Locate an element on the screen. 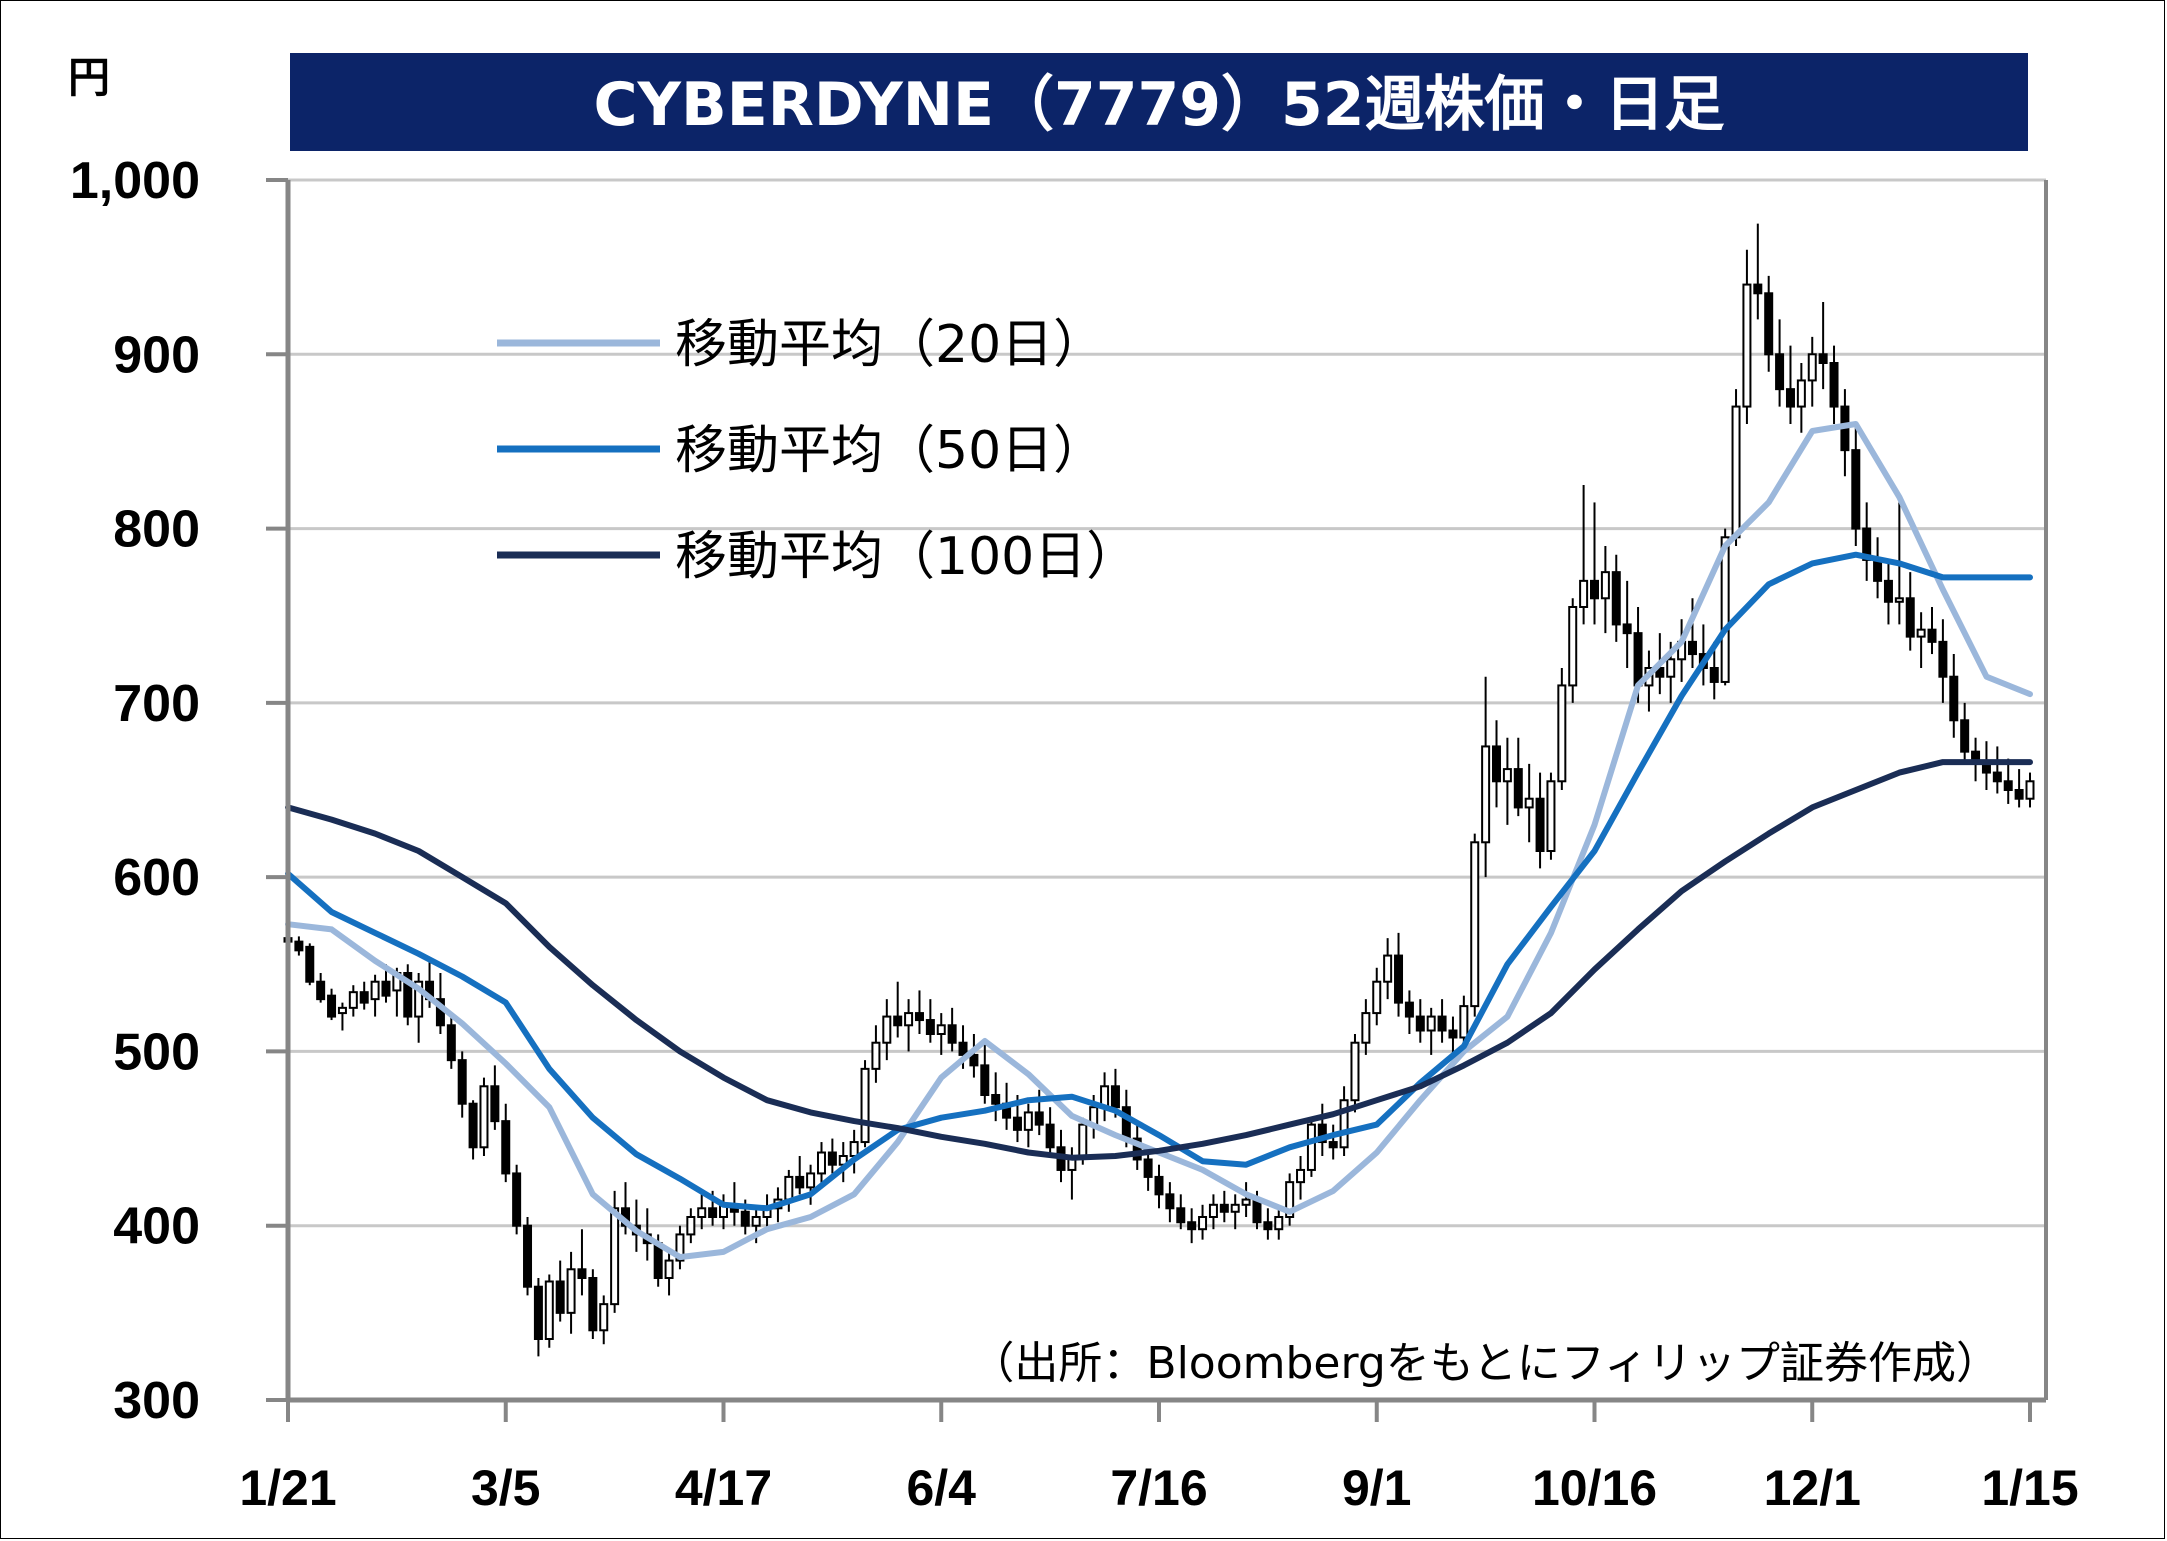  y-axis-ticks: 300 400 500 600 700 800 900 1,000 is located at coordinates (179, 791).